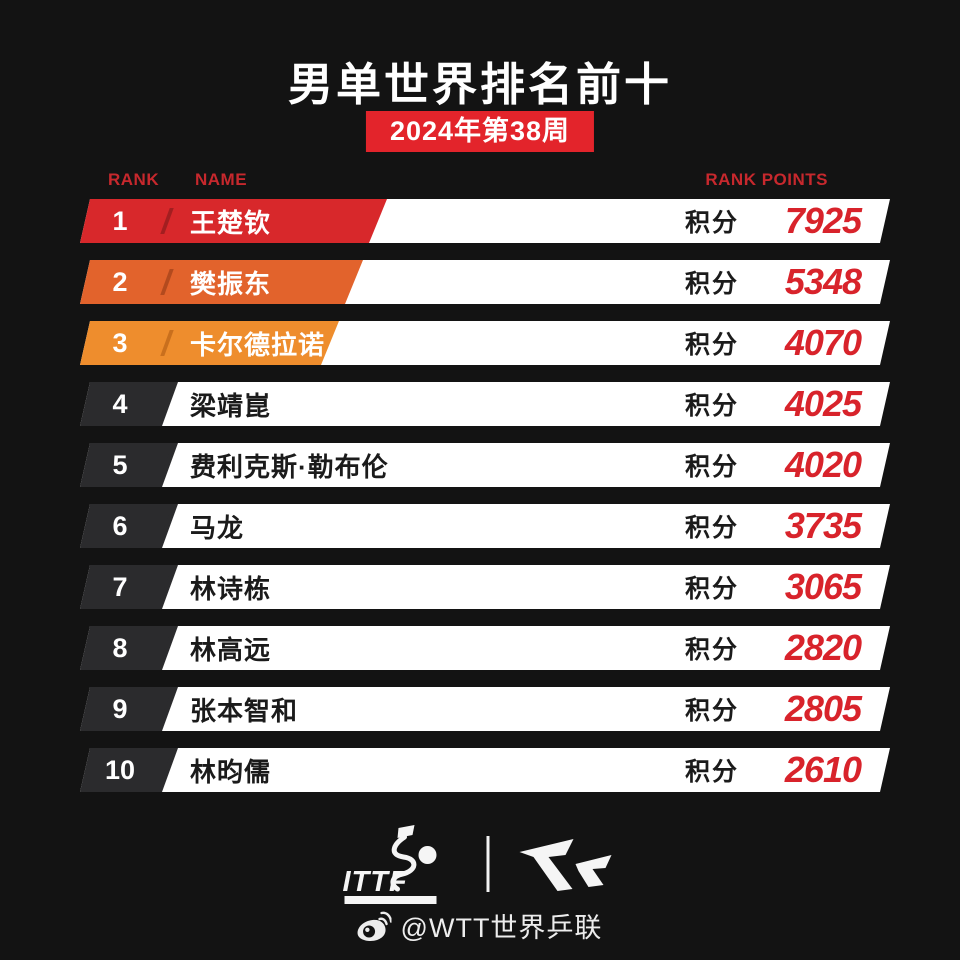  I want to click on table-row: 7 林诗栋 积分 3065, so click(485, 587).